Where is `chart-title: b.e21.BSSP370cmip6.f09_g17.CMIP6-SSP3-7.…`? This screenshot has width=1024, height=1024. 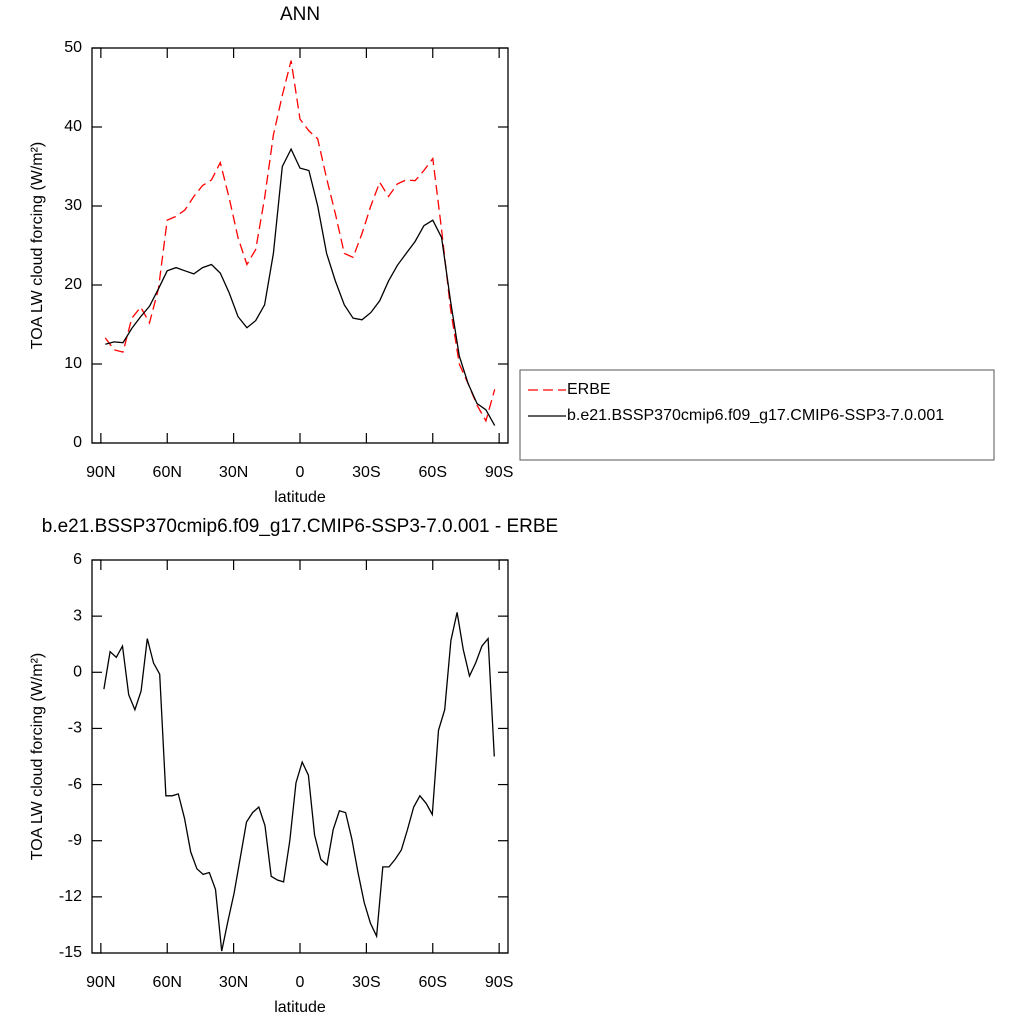 chart-title: b.e21.BSSP370cmip6.f09_g17.CMIP6-SSP3-7.… is located at coordinates (300, 526).